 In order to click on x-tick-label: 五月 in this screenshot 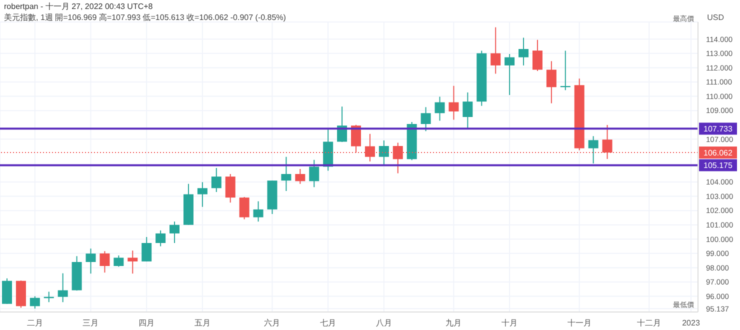, I will do `click(202, 323)`.